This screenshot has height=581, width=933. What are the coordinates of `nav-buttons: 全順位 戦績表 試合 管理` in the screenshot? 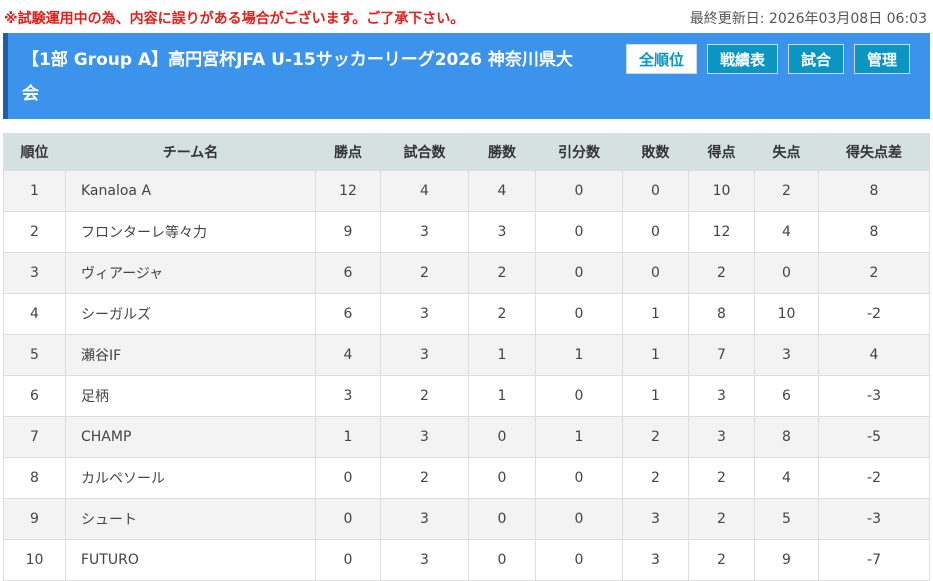 It's located at (767, 59).